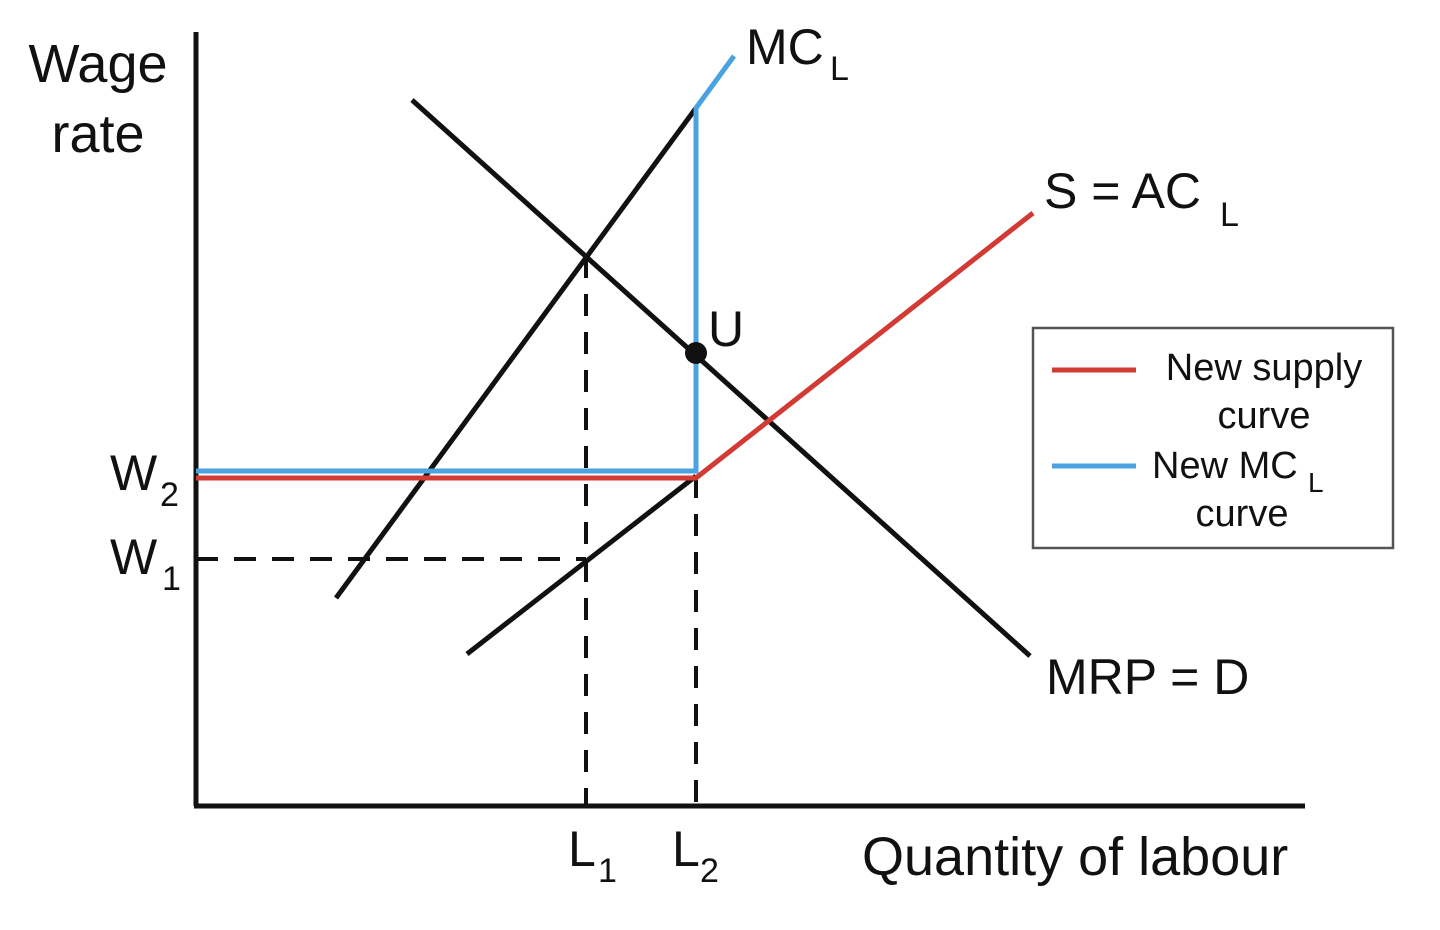 Image resolution: width=1440 pixels, height=930 pixels. I want to click on l2-label-subscript: 2, so click(709, 871).